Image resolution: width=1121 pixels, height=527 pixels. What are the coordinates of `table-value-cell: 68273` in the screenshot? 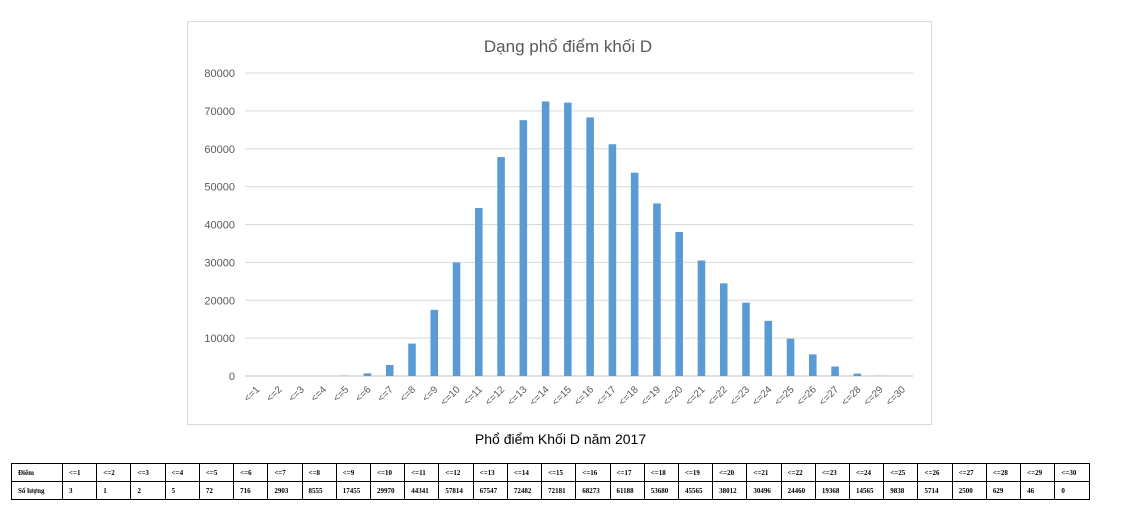 It's located at (593, 490).